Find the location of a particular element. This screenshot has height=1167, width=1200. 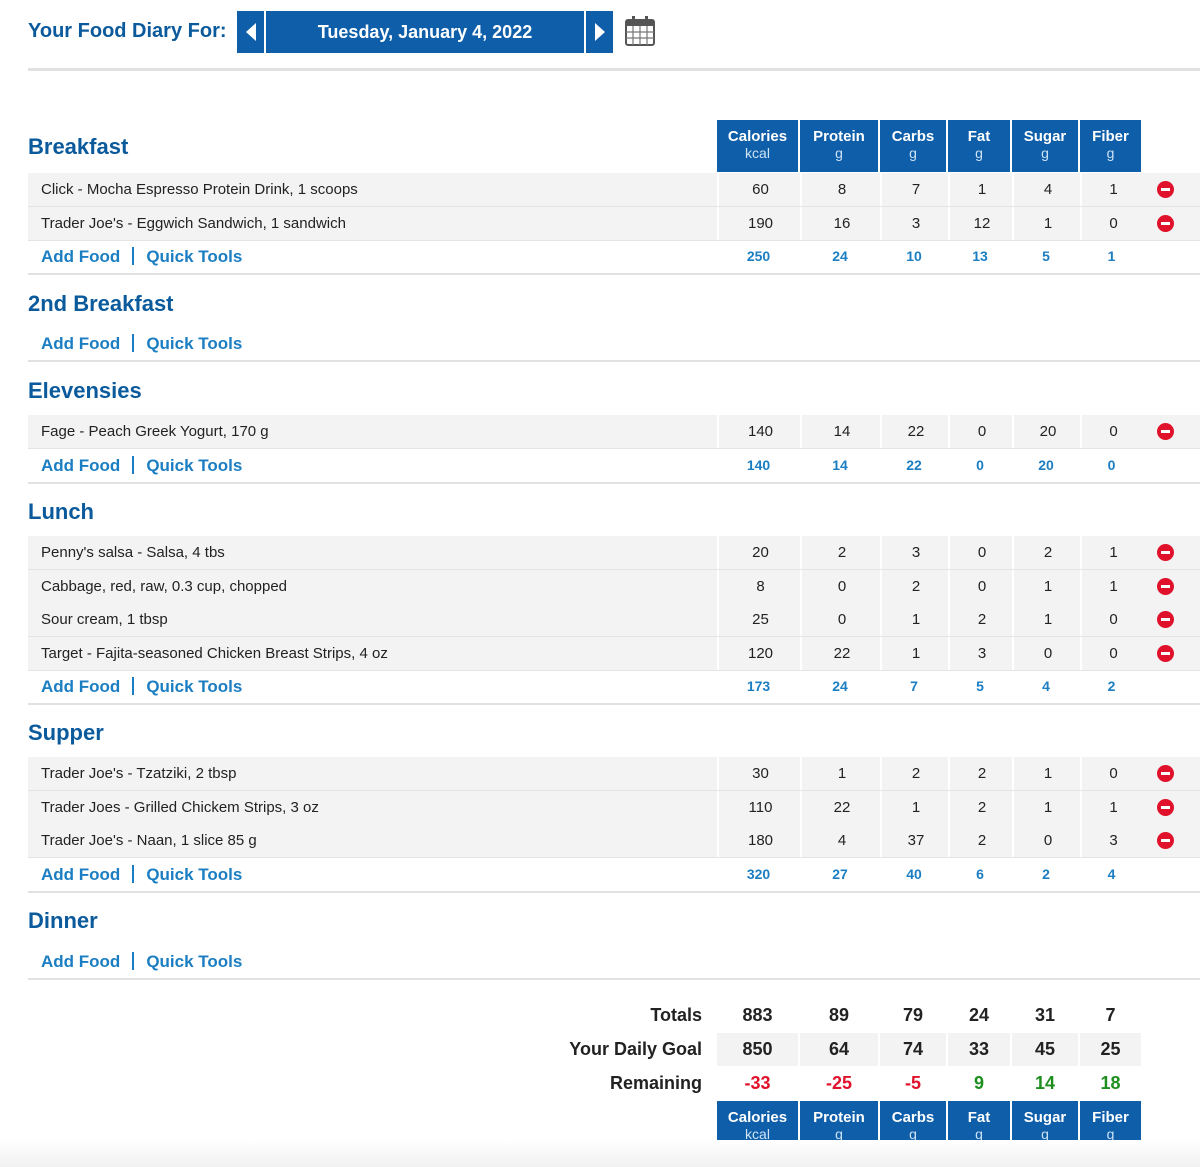

meal-title: Lunch is located at coordinates (61, 511).